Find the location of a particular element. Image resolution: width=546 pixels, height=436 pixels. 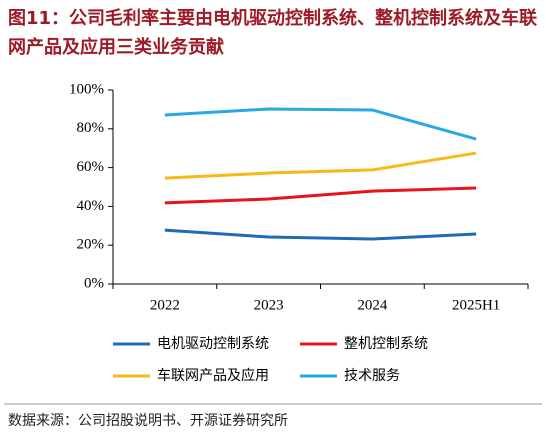

legend-label: 车联网产品及应用 is located at coordinates (213, 375).